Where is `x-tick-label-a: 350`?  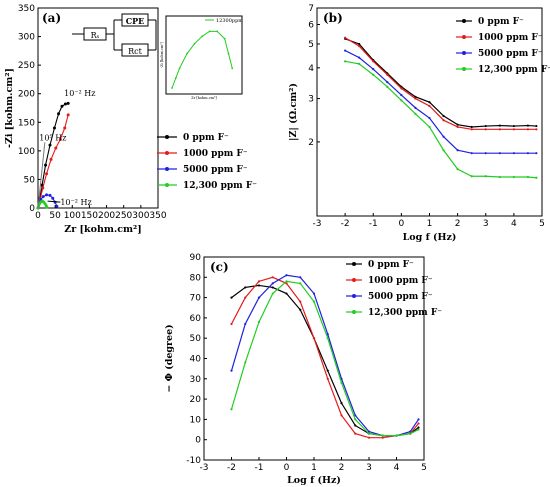 x-tick-label-a: 350 is located at coordinates (157, 216).